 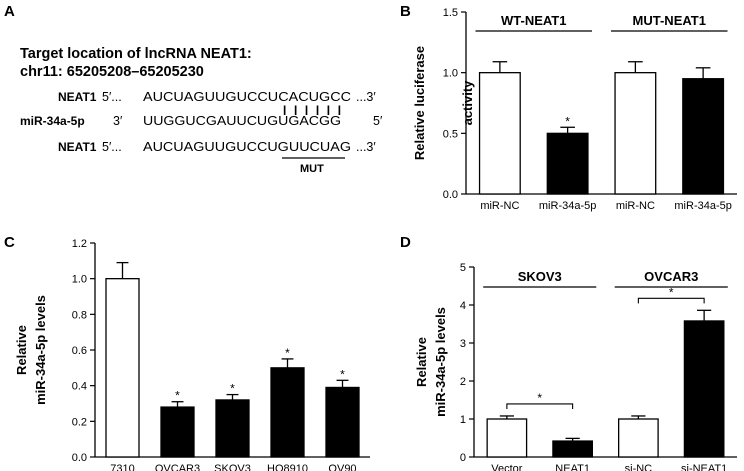 What do you see at coordinates (242, 120) in the screenshot?
I see `mir-34a-sequence: UUGGUCGAUUCUGUGACGG` at bounding box center [242, 120].